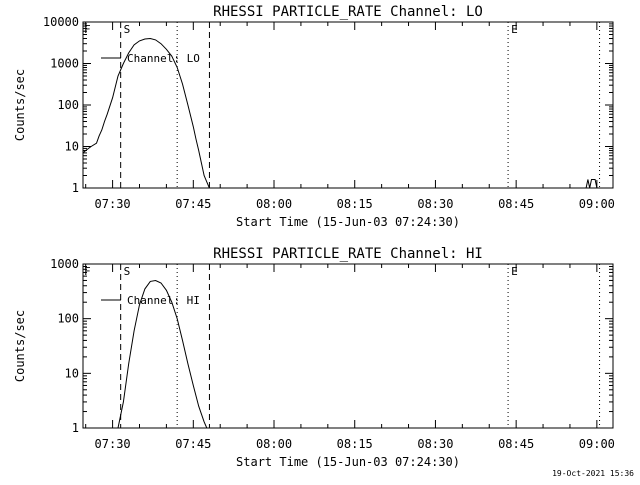 This screenshot has height=485, width=640. Describe the element at coordinates (348, 12) in the screenshot. I see `chart-title: RHESSI PARTICLE_RATE Channel: LO` at that location.